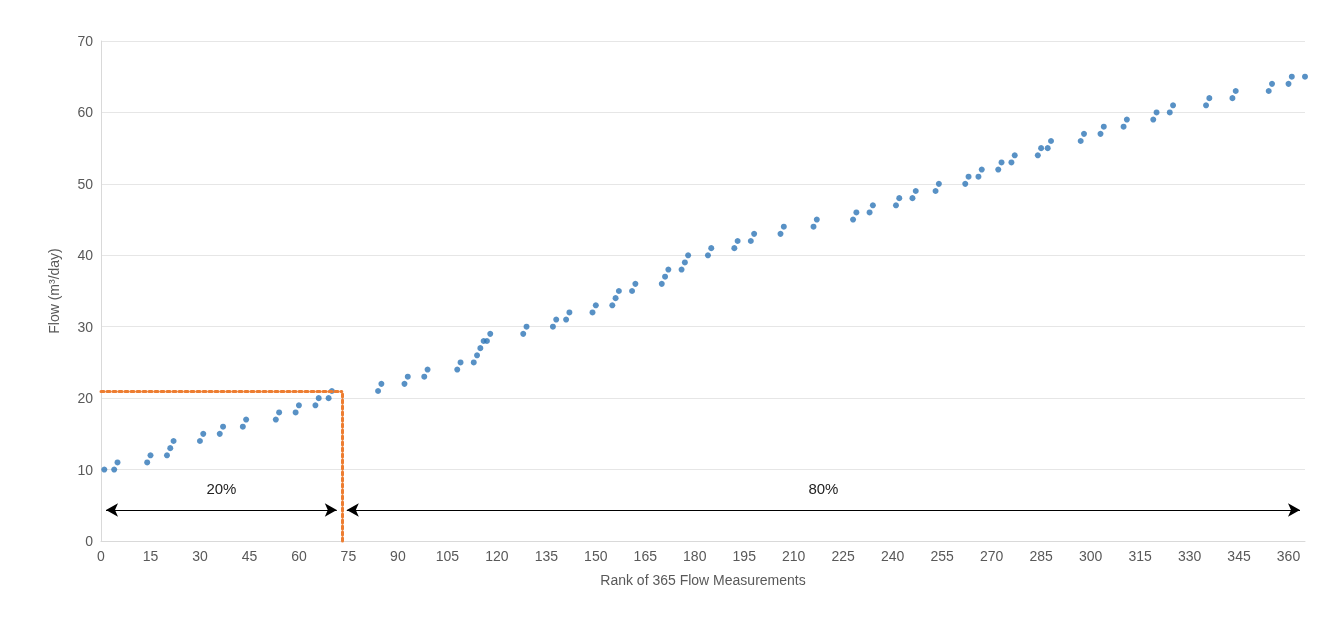 This screenshot has height=626, width=1331. Describe the element at coordinates (85, 255) in the screenshot. I see `y-tick-label: 40` at that location.